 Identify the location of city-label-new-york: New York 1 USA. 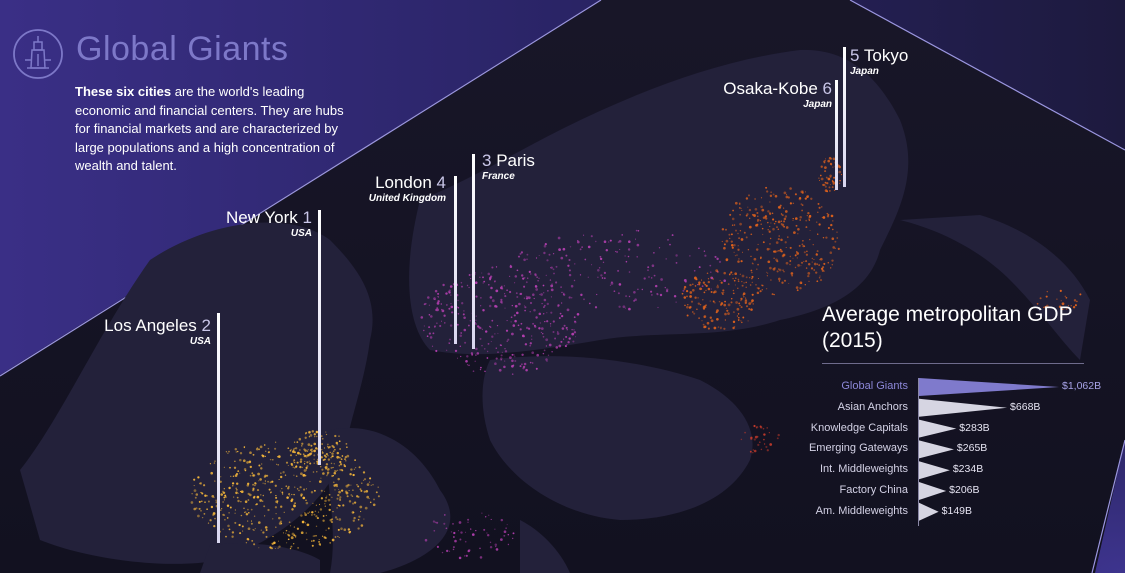
(269, 223).